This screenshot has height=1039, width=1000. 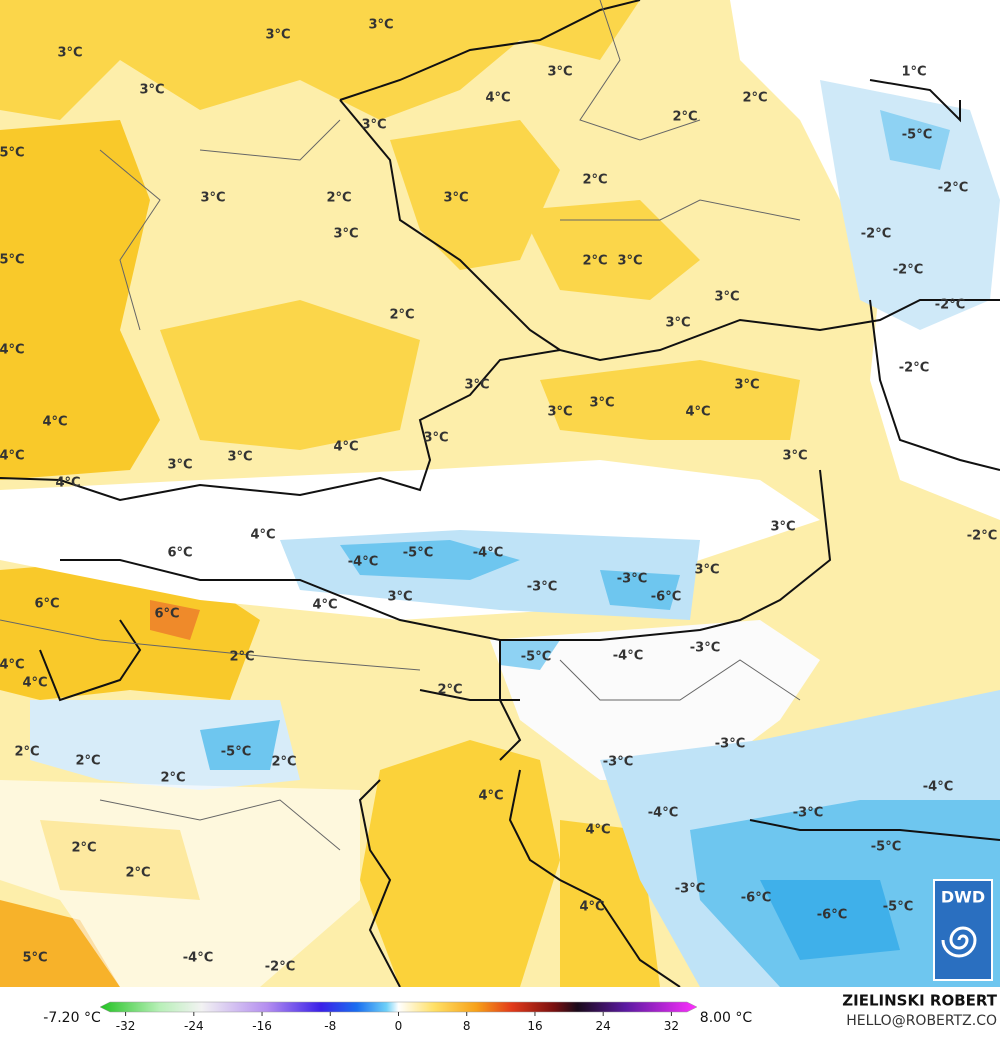 What do you see at coordinates (126, 1026) in the screenshot?
I see `colorbar-tick-label: -32` at bounding box center [126, 1026].